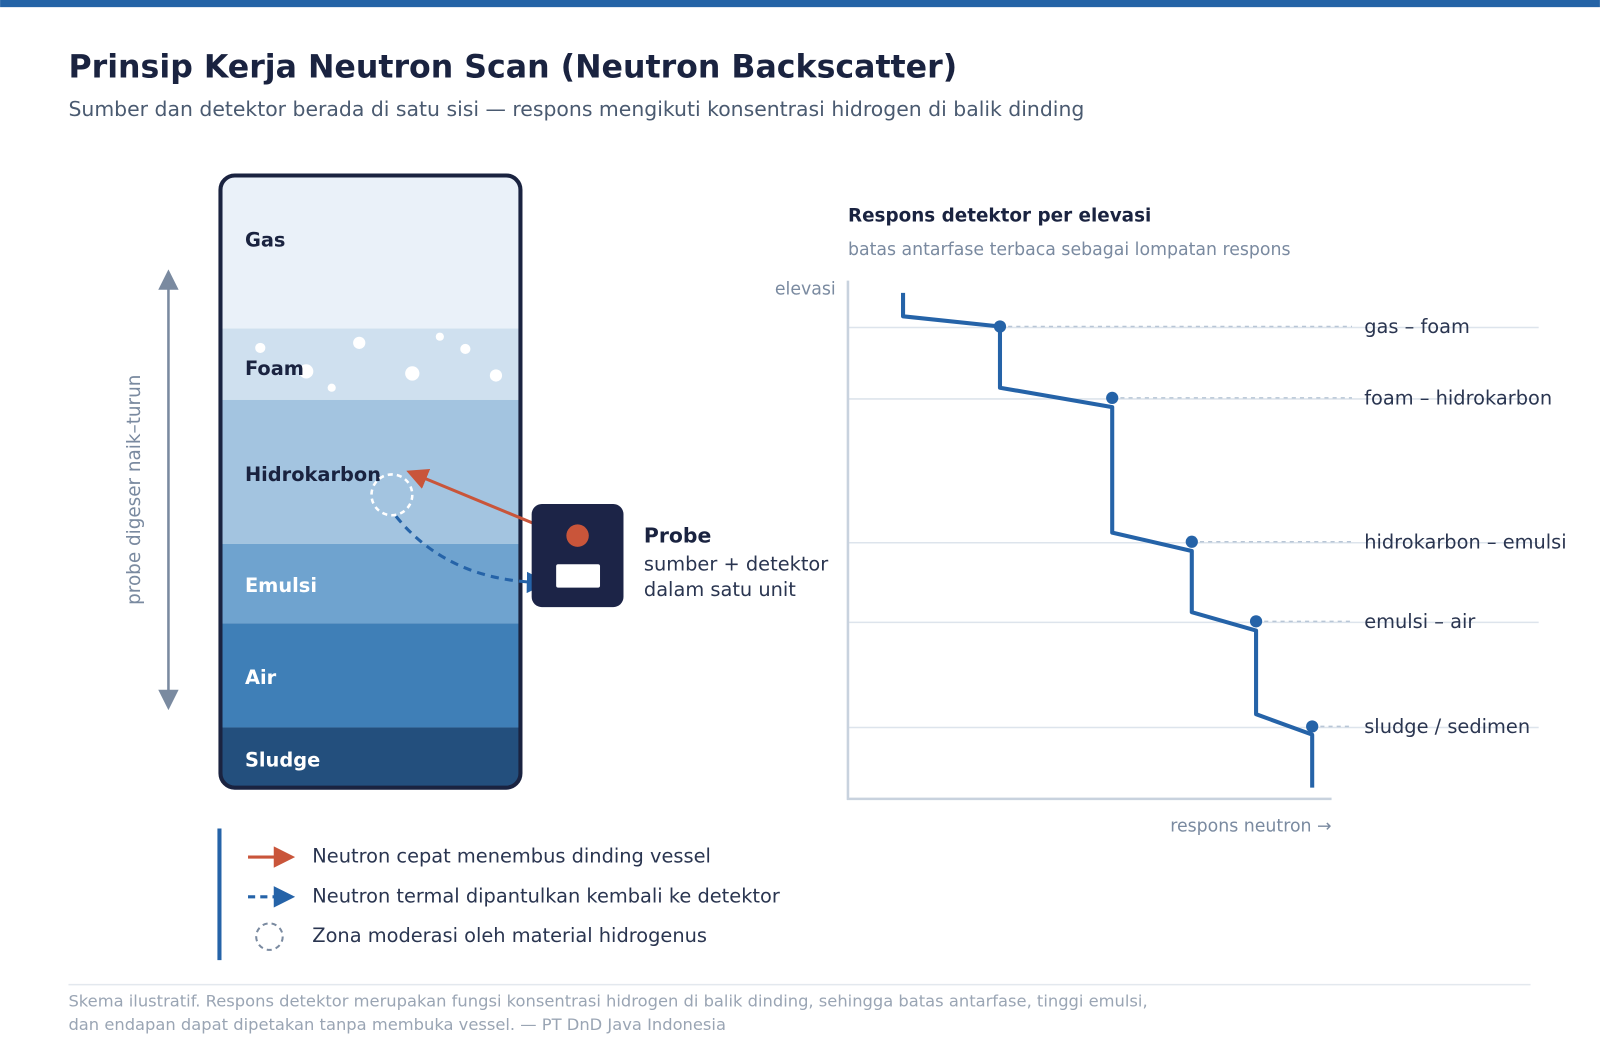  Describe the element at coordinates (134, 490) in the screenshot. I see `movement-label: probe digeser naik–turun` at that location.